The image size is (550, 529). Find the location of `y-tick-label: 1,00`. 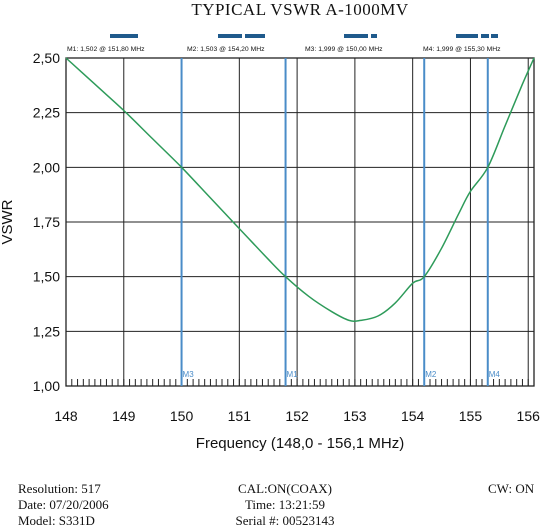

y-tick-label: 1,00 is located at coordinates (46, 386).